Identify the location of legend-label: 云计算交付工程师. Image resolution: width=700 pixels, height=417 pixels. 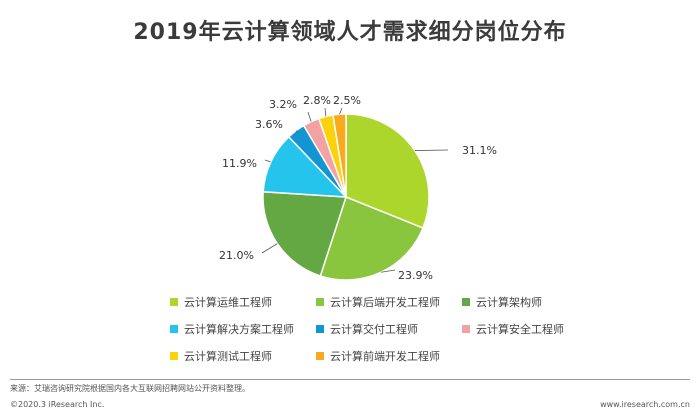
(374, 329).